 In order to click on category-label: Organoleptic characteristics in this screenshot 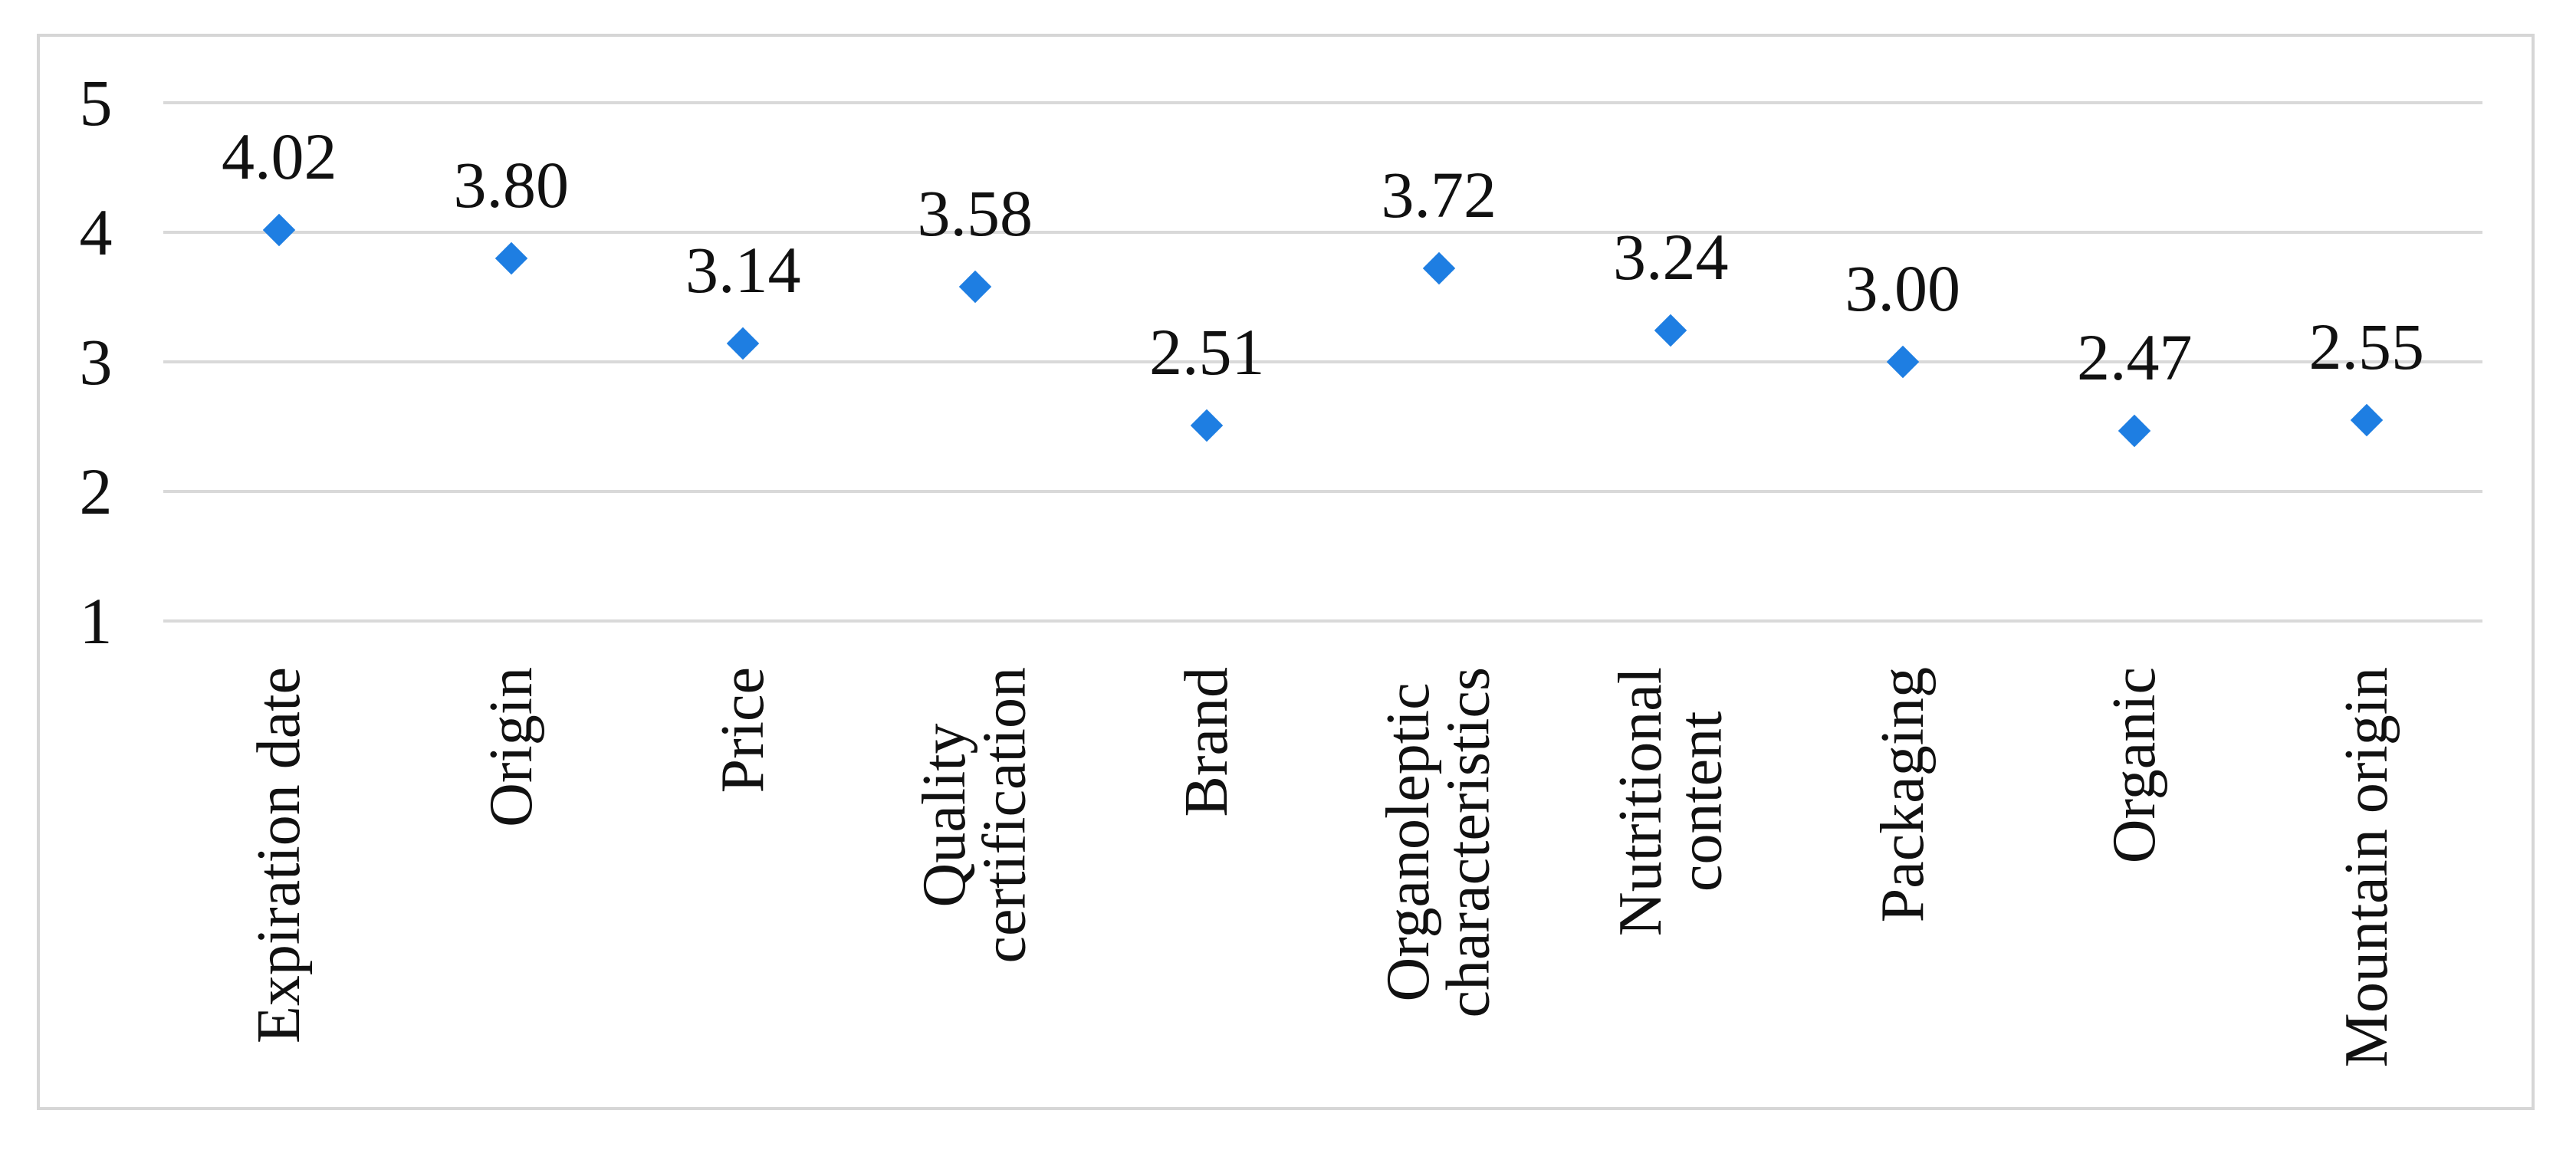, I will do `click(1439, 843)`.